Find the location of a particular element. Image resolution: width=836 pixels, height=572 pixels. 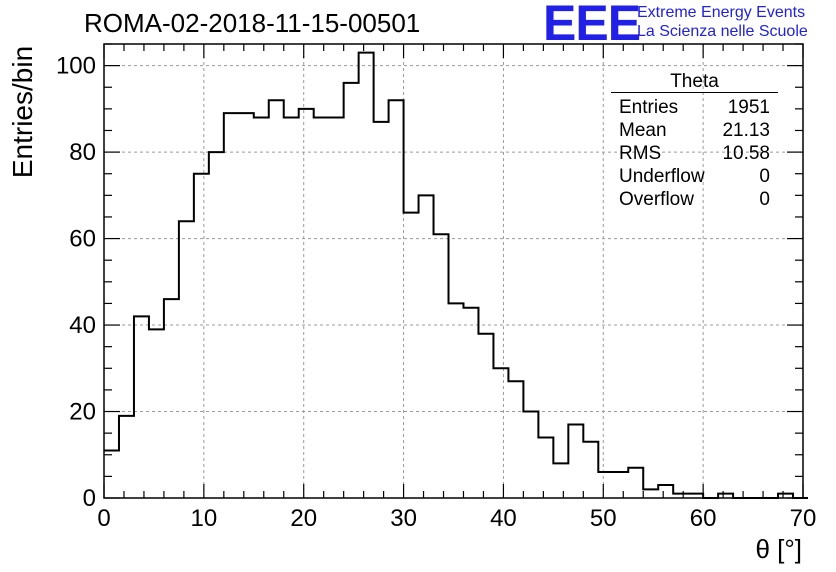

x-tick-label: 20 is located at coordinates (303, 518).